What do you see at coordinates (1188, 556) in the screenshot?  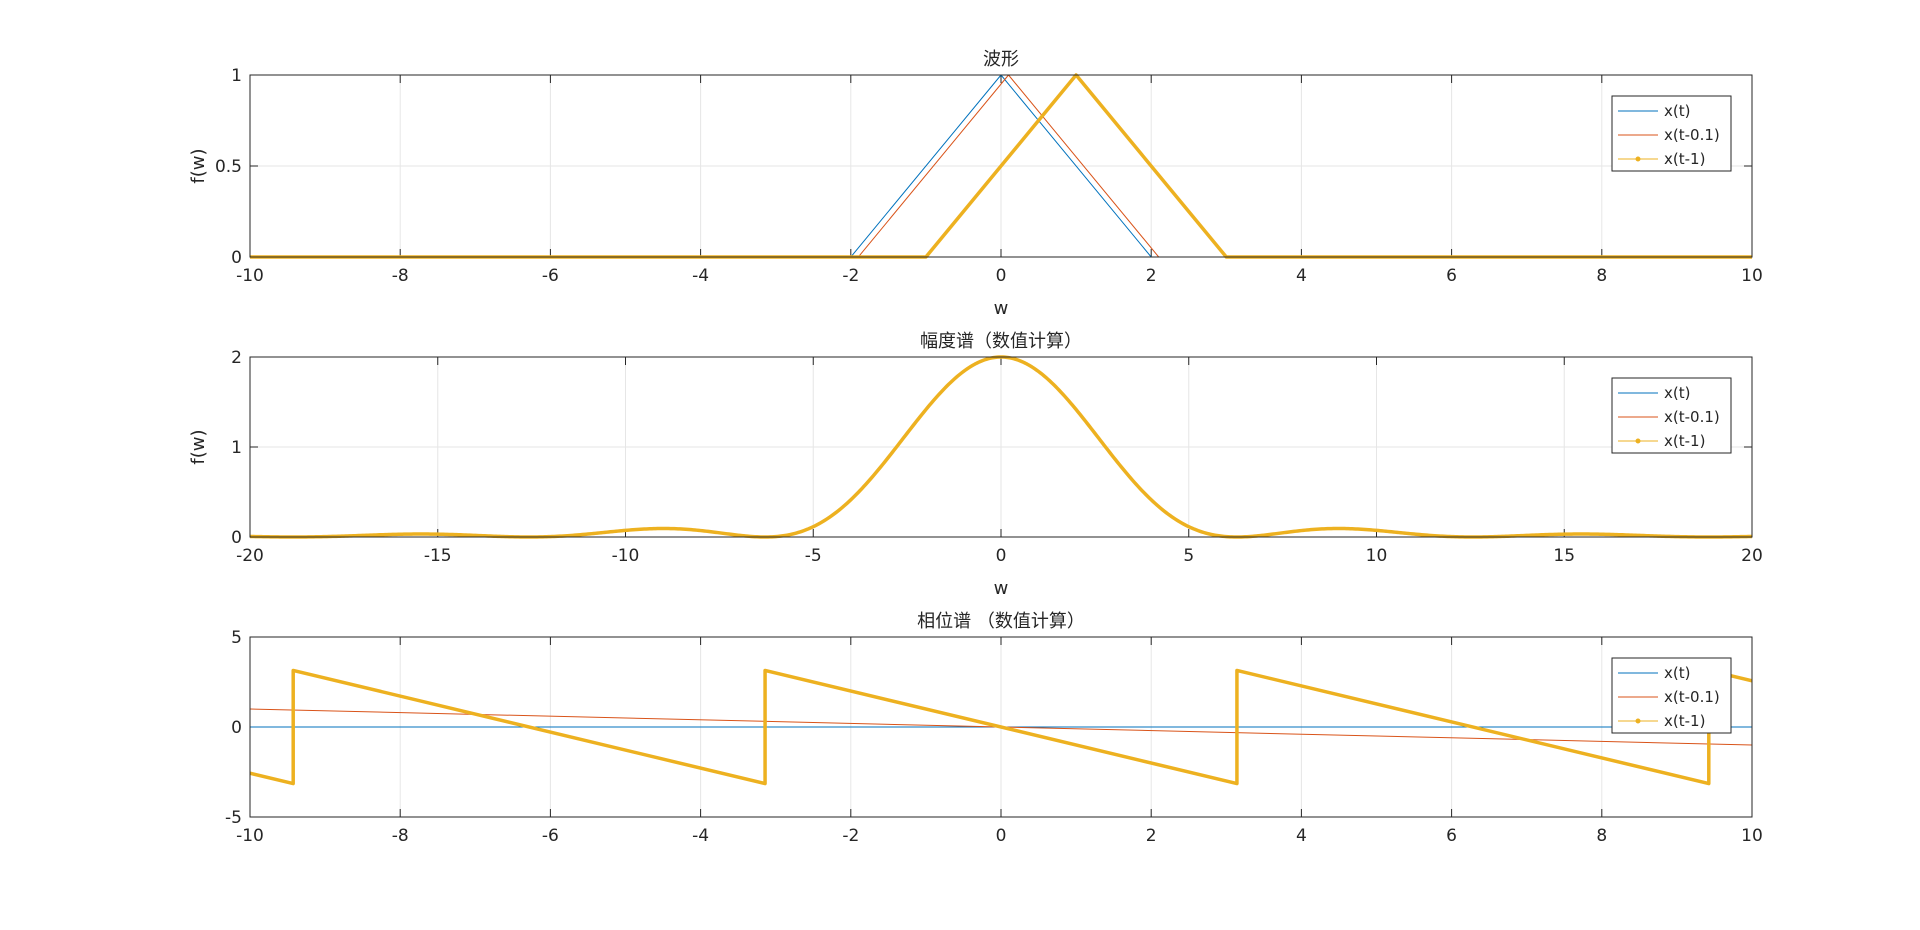 I see `x-tick-label: 5` at bounding box center [1188, 556].